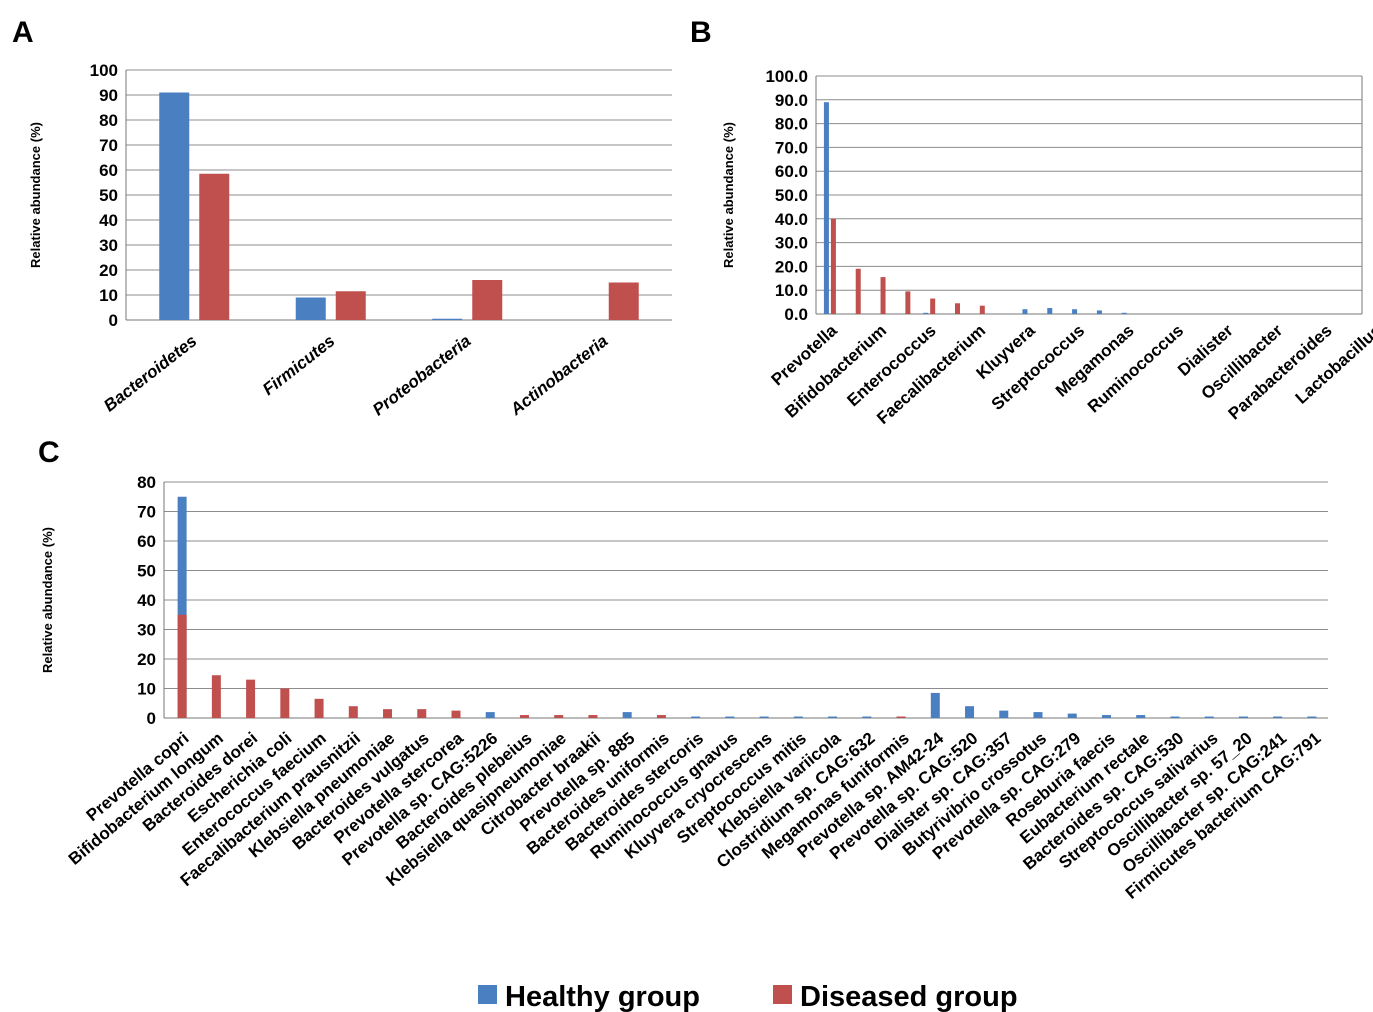 The height and width of the screenshot is (1012, 1373). What do you see at coordinates (422, 375) in the screenshot?
I see `x-category-label: Proteobacteria` at bounding box center [422, 375].